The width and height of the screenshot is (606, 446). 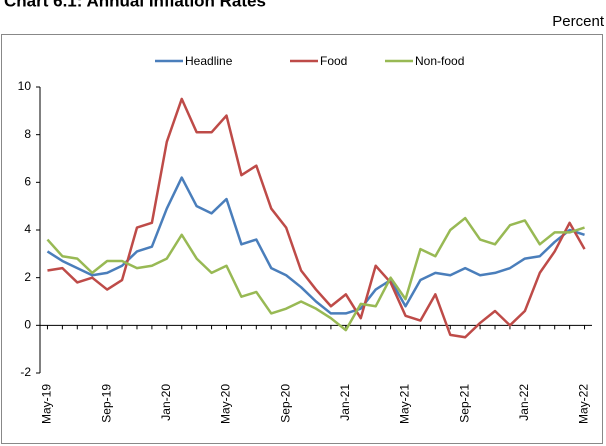 I want to click on x-tick-label: May-19, so click(x=47, y=404).